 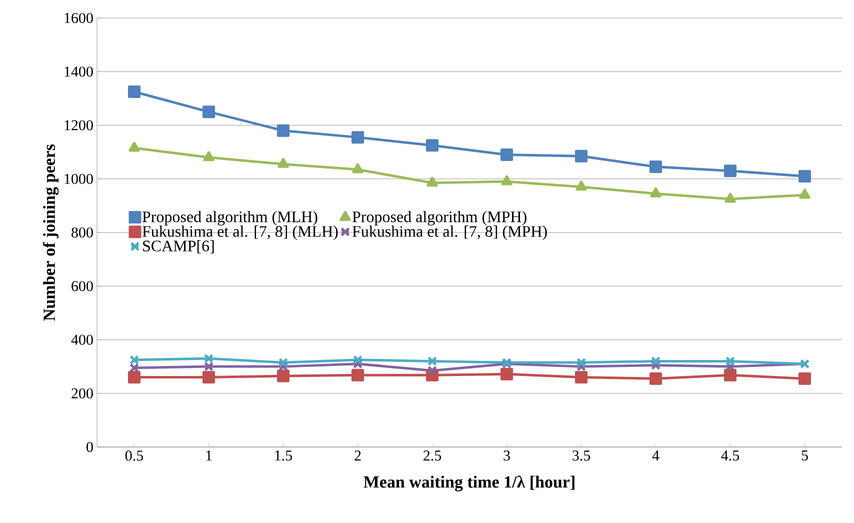 What do you see at coordinates (469, 484) in the screenshot?
I see `x-axis-title: Mean waiting time 1/λ [hour]` at bounding box center [469, 484].